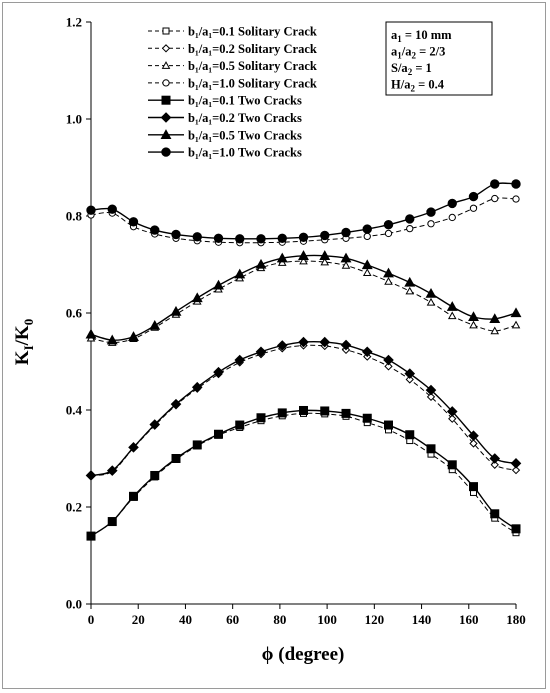 This screenshot has height=693, width=550. I want to click on parameter-line-4: H/a2 = 0.4, so click(418, 86).